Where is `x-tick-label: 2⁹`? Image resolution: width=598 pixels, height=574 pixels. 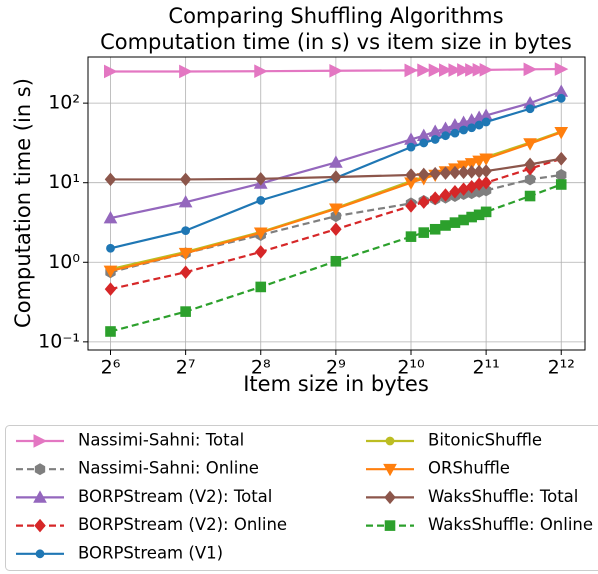 x-tick-label: 2⁹ is located at coordinates (336, 368).